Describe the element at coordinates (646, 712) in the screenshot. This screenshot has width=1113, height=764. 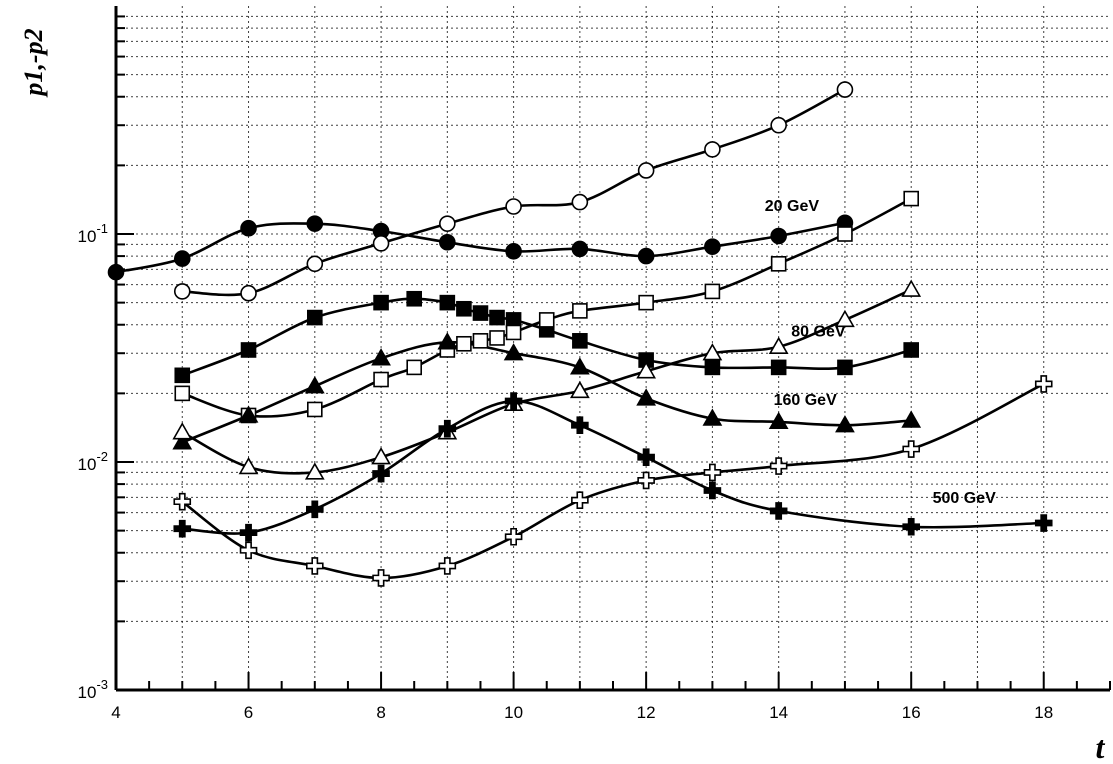
I see `x-tick-label: 12` at that location.